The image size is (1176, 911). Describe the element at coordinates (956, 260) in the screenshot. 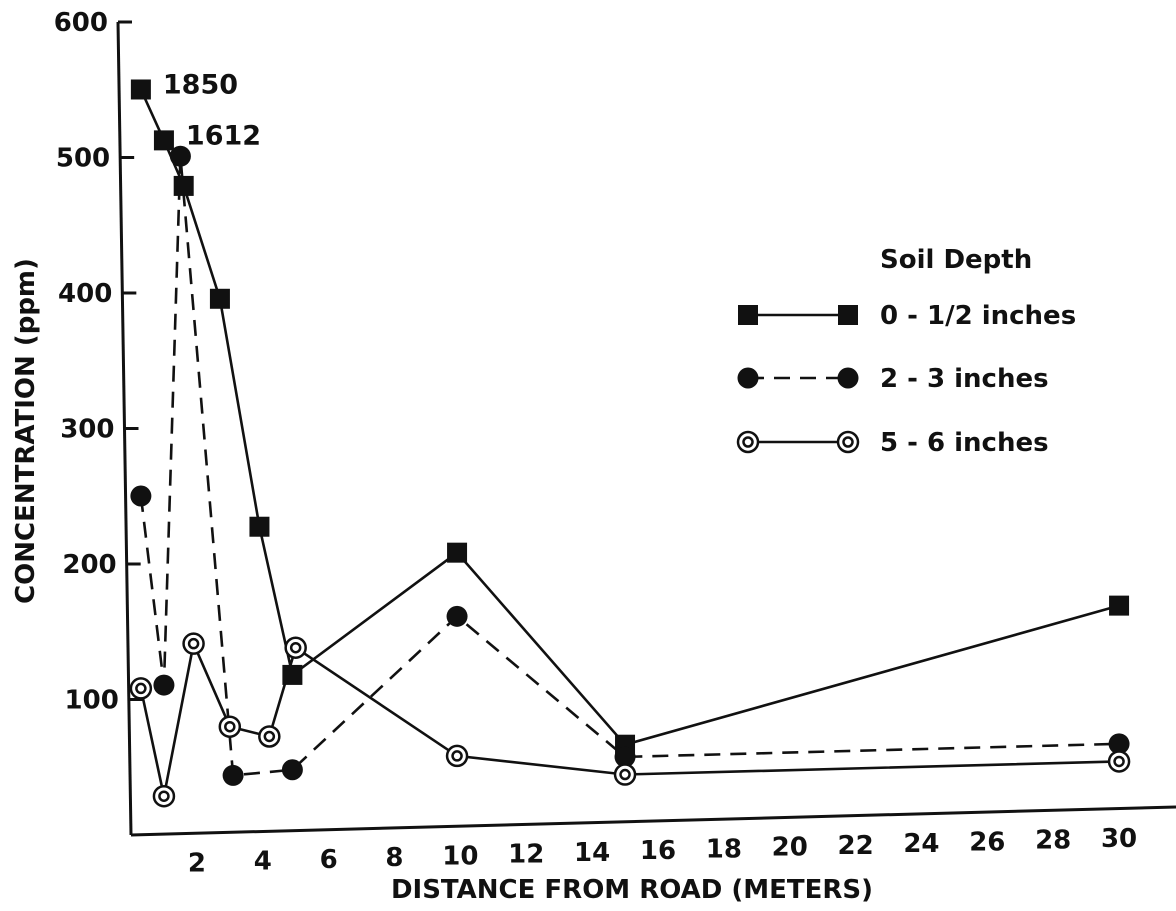

I see `legend-title: Soil Depth` at that location.